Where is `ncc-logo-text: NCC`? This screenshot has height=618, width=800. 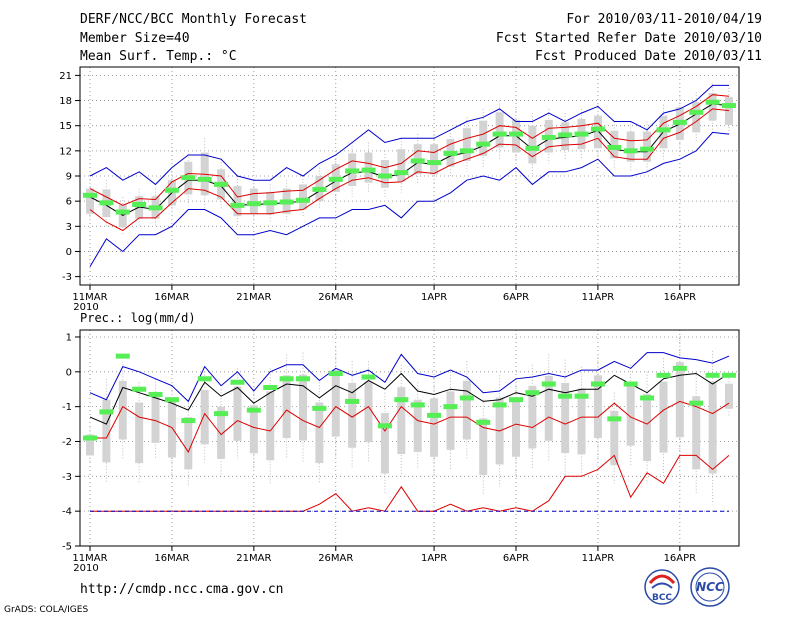 ncc-logo-text: NCC is located at coordinates (710, 587).